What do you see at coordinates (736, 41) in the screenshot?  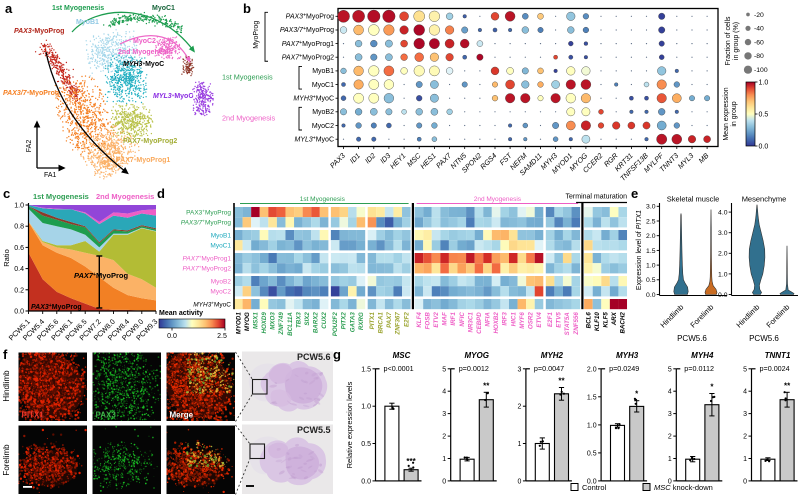 I see `svg-text: in group (%)` at bounding box center [736, 41].